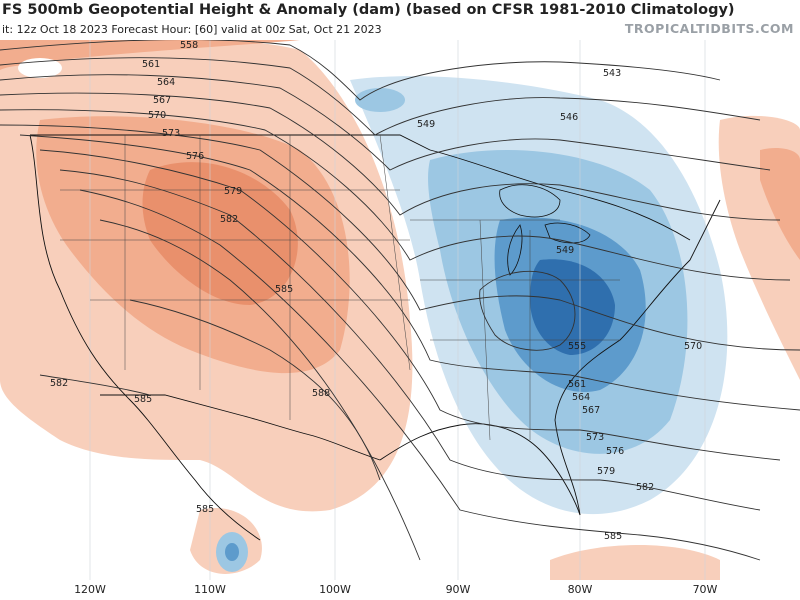 The width and height of the screenshot is (800, 600). I want to click on longitude-label: 90W, so click(458, 589).